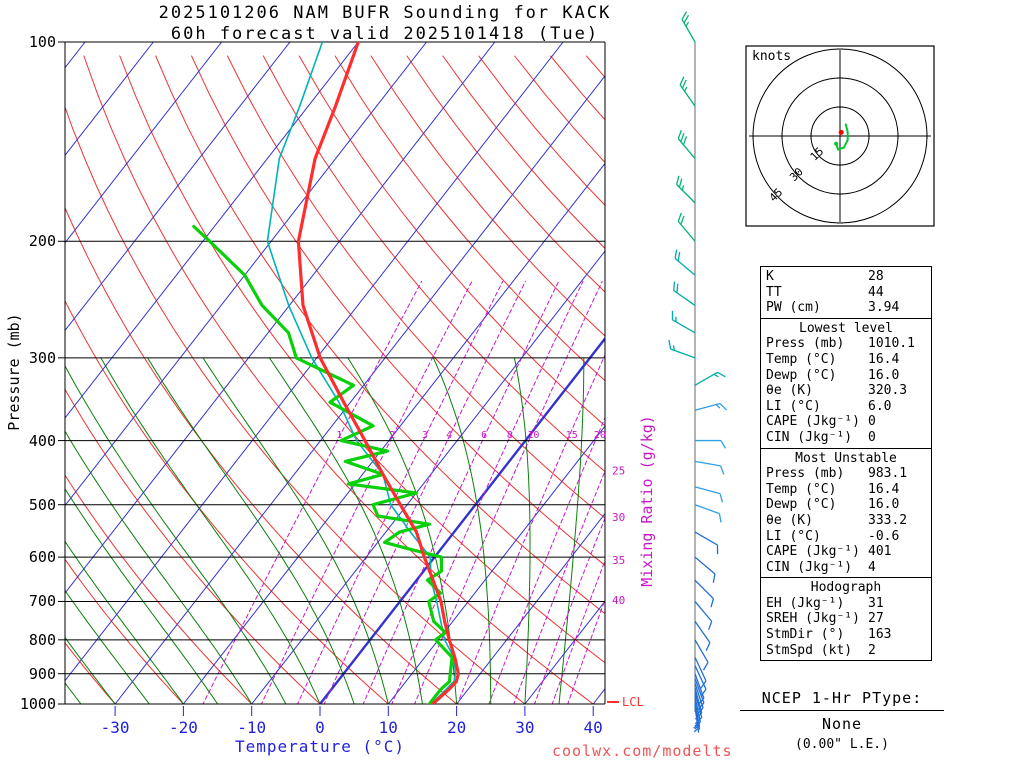  Describe the element at coordinates (842, 700) in the screenshot. I see `ptype-title: NCEP 1-Hr PType:` at that location.